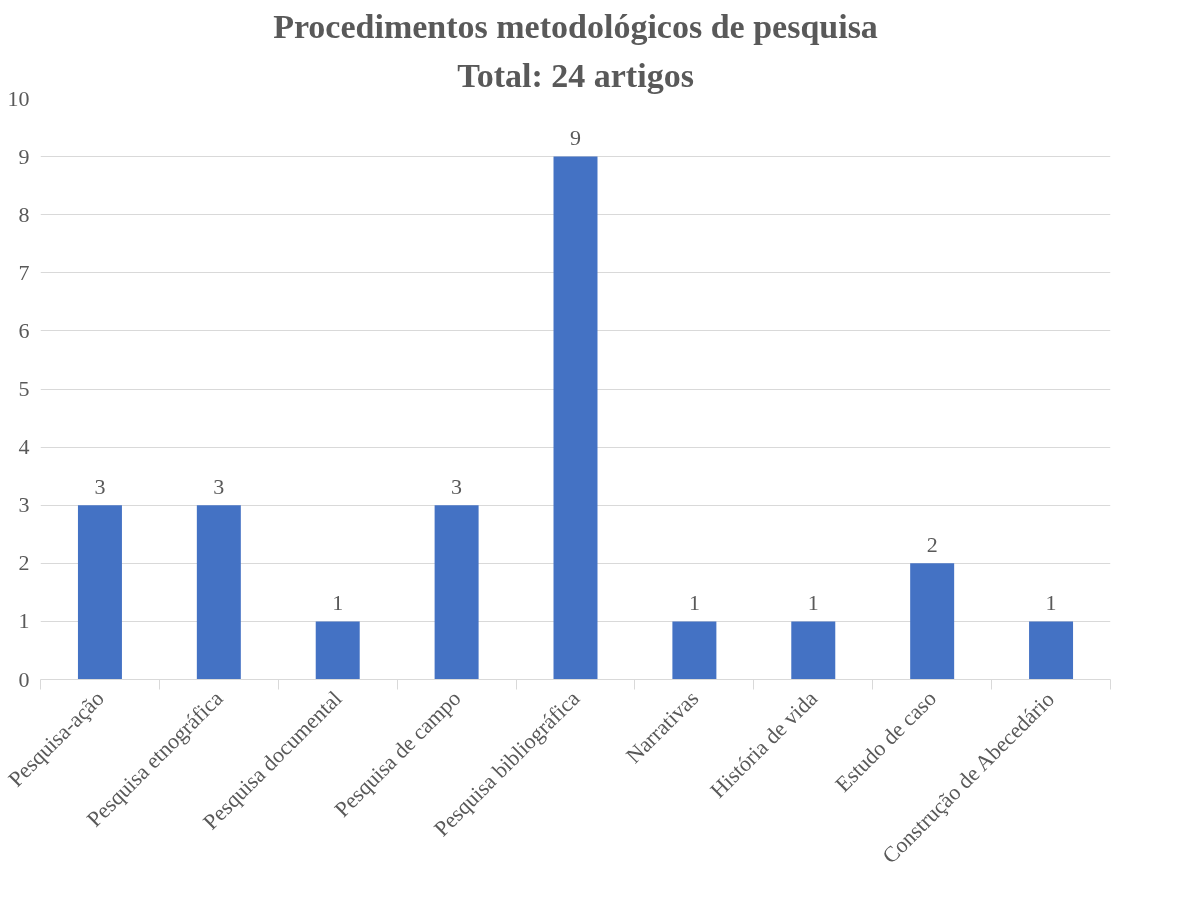 The height and width of the screenshot is (912, 1197). I want to click on y-tick-label: 10, so click(18, 98).